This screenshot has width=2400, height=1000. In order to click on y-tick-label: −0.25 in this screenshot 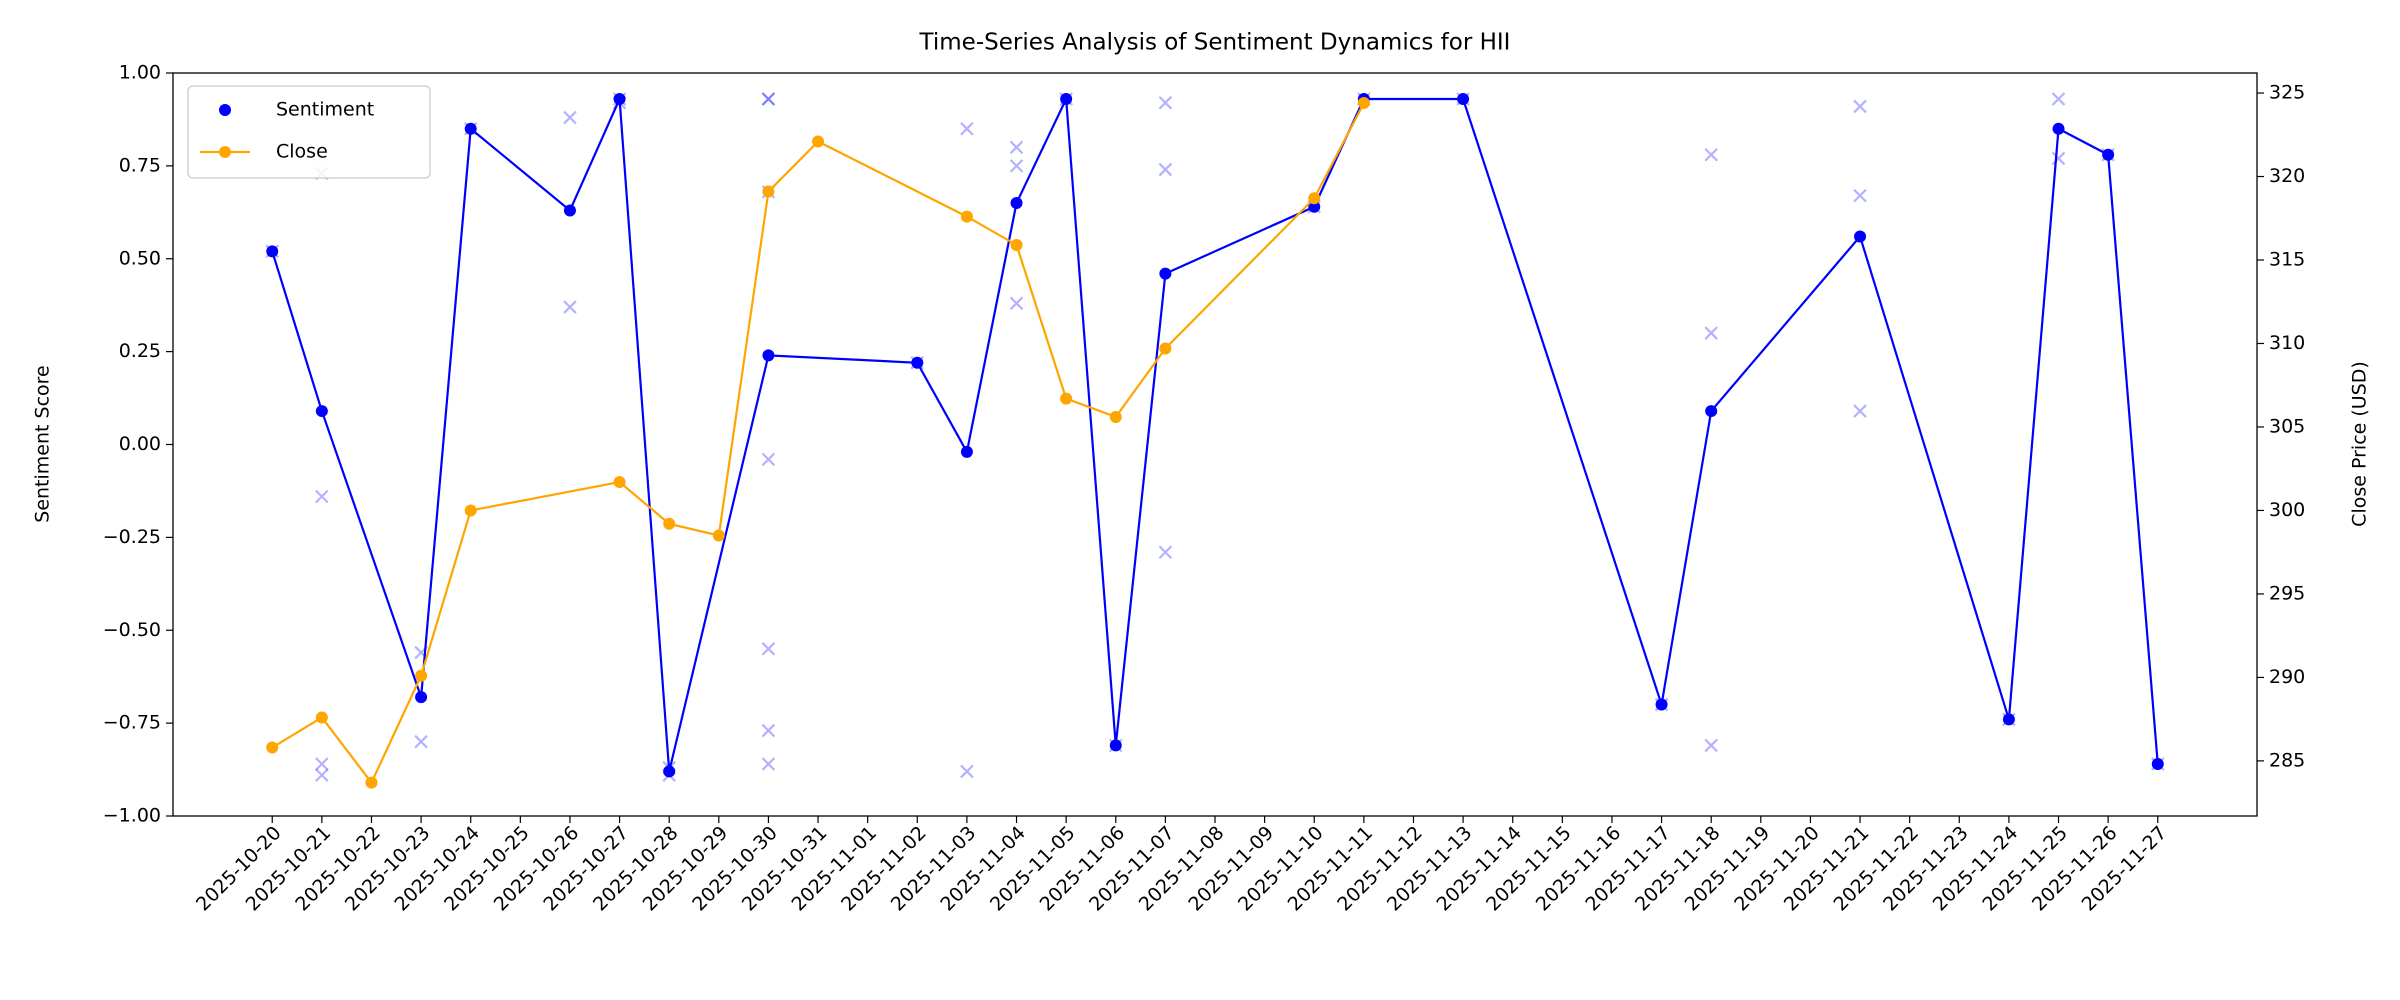, I will do `click(132, 537)`.